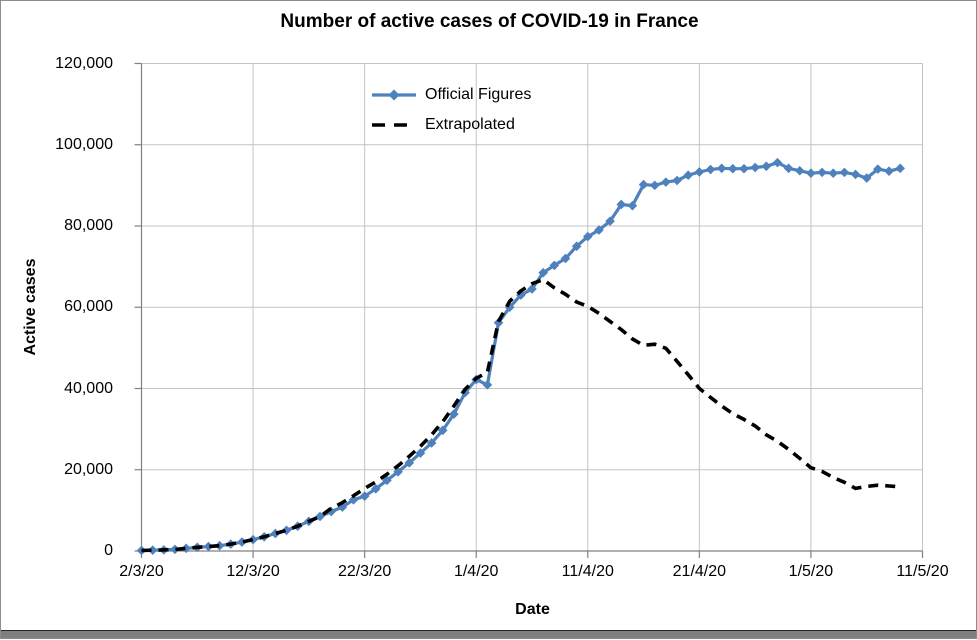  Describe the element at coordinates (922, 571) in the screenshot. I see `x-tick-label: 11/5/20` at that location.